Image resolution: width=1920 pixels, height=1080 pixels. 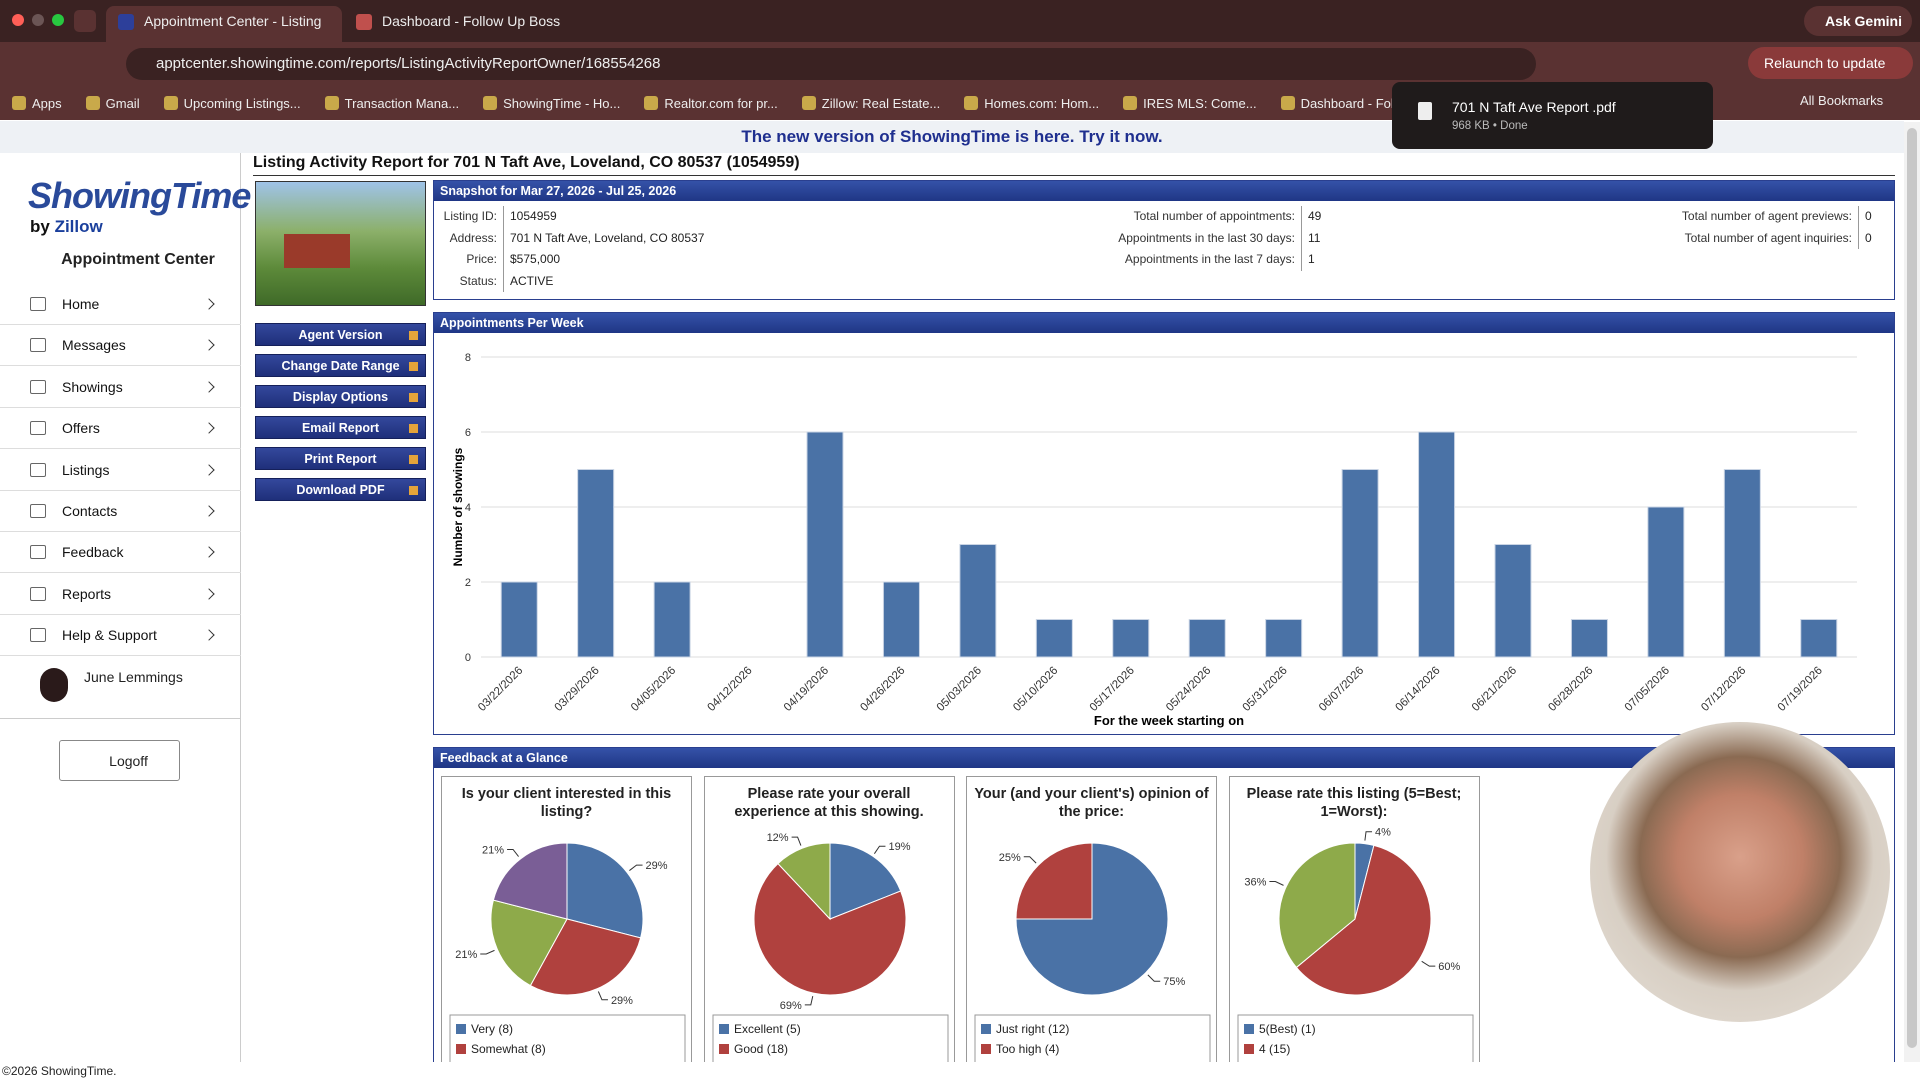 What do you see at coordinates (120, 553) in the screenshot?
I see `nav-item: Feedback` at bounding box center [120, 553].